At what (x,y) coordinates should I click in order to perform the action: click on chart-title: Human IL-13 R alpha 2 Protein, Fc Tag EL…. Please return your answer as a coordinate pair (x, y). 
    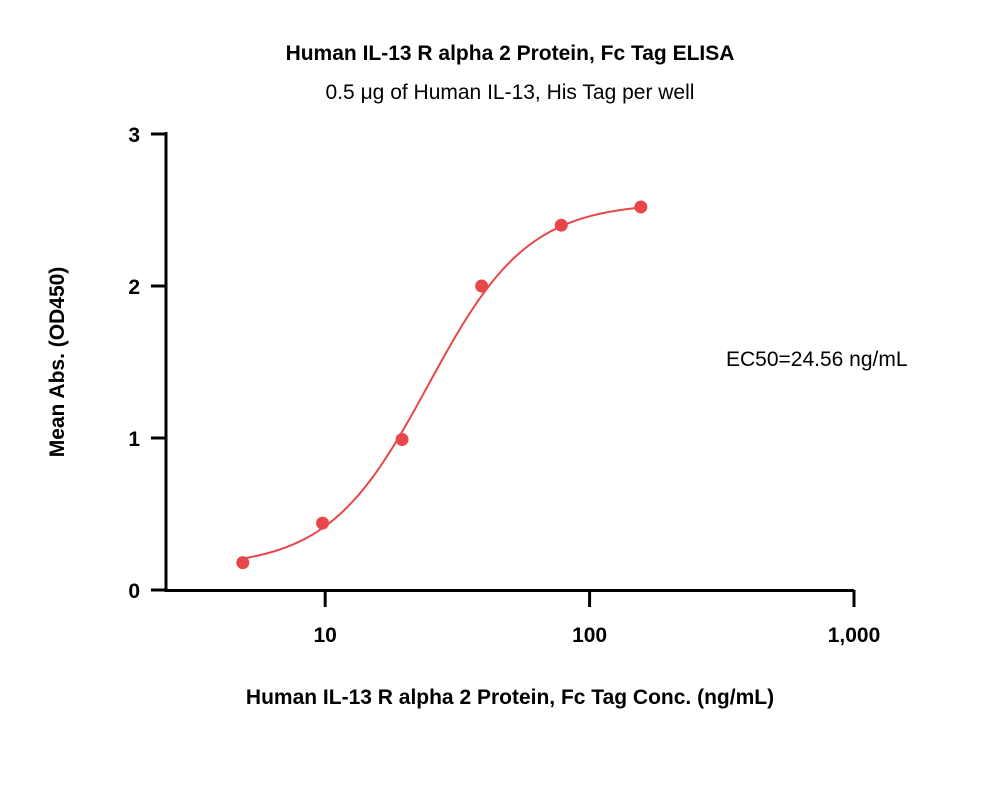
    Looking at the image, I should click on (510, 53).